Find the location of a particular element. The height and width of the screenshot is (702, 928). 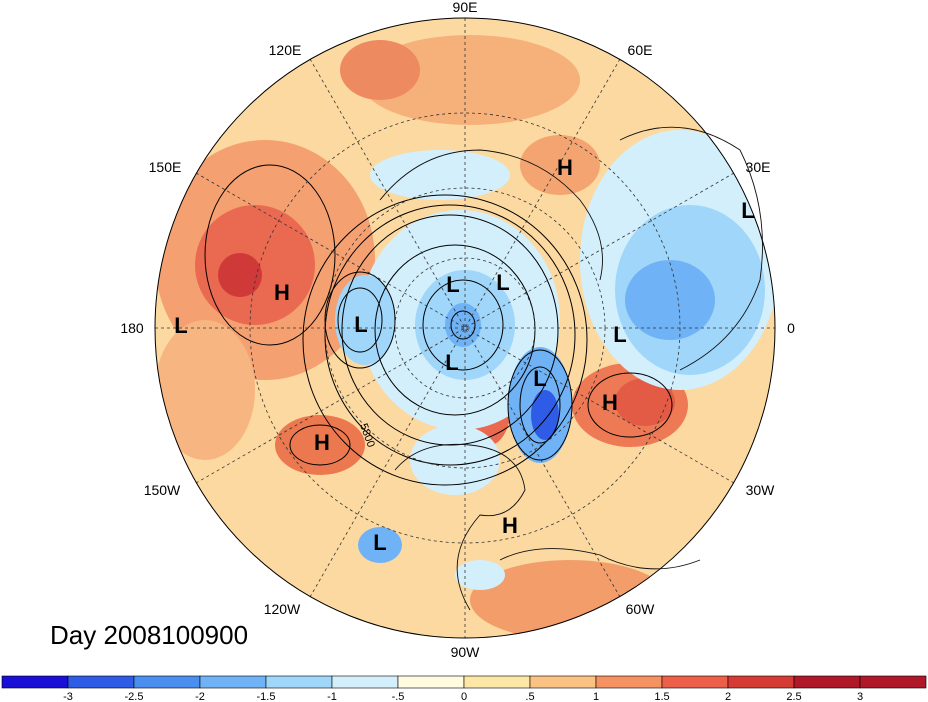

lon-label-90e: 90E is located at coordinates (465, 7).